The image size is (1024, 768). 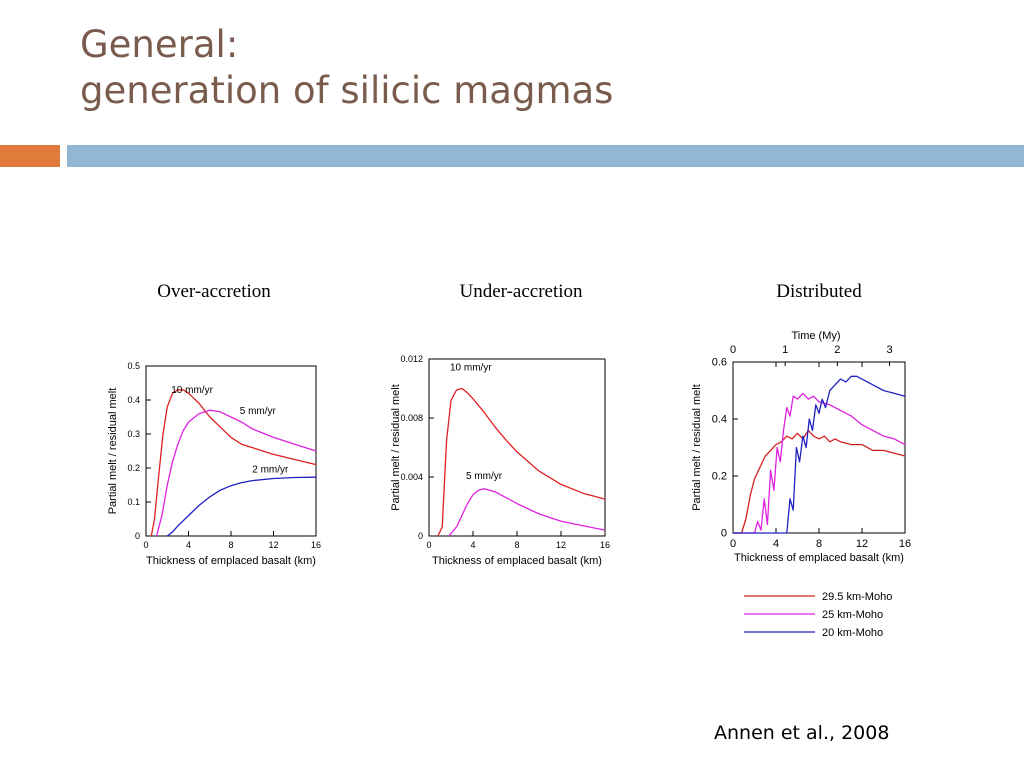 I want to click on chart3-ytick-label: 0.6, so click(x=719, y=363).